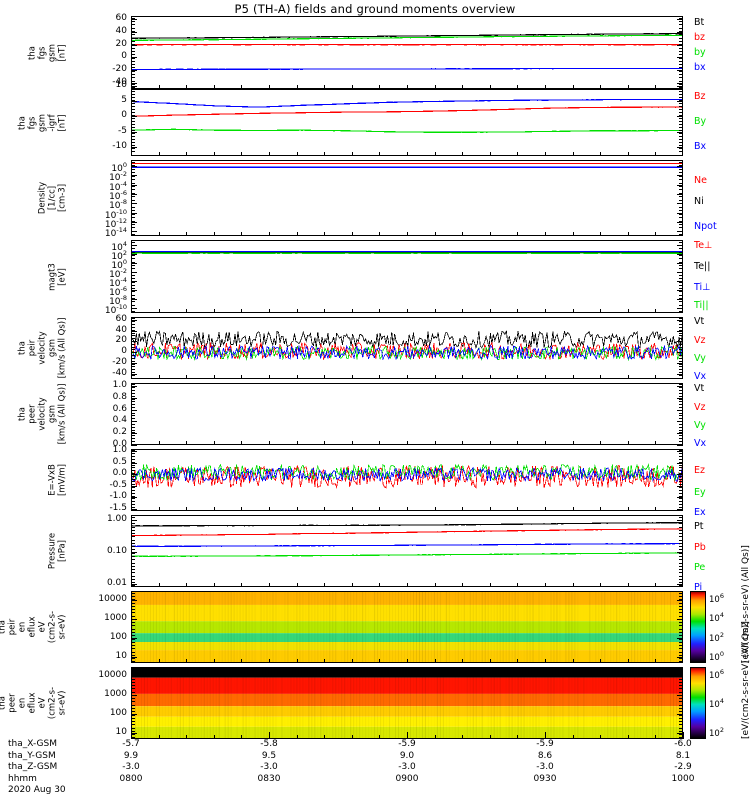 The height and width of the screenshot is (800, 750). What do you see at coordinates (698, 703) in the screenshot?
I see `peer-eflux-colorbar` at bounding box center [698, 703].